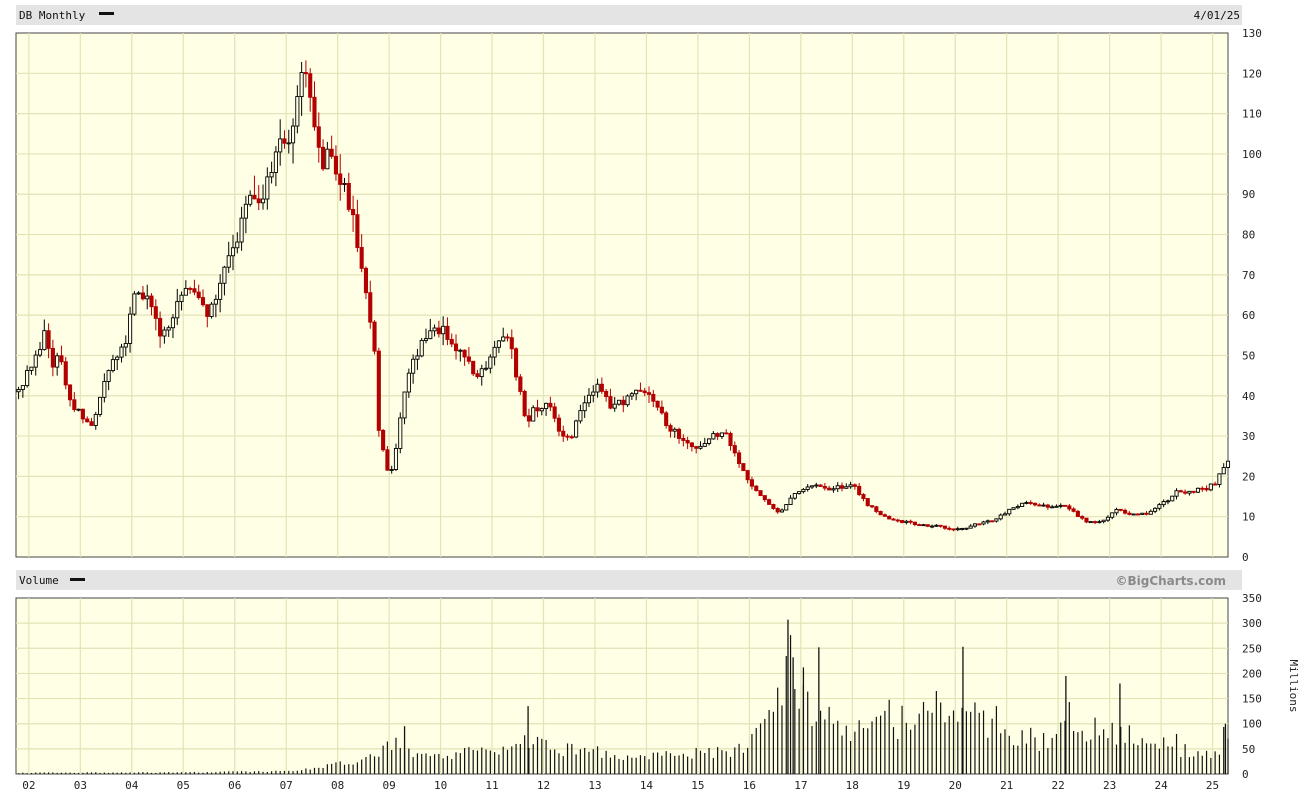 The height and width of the screenshot is (793, 1305). Describe the element at coordinates (647, 785) in the screenshot. I see `x-tick-label: 14` at that location.